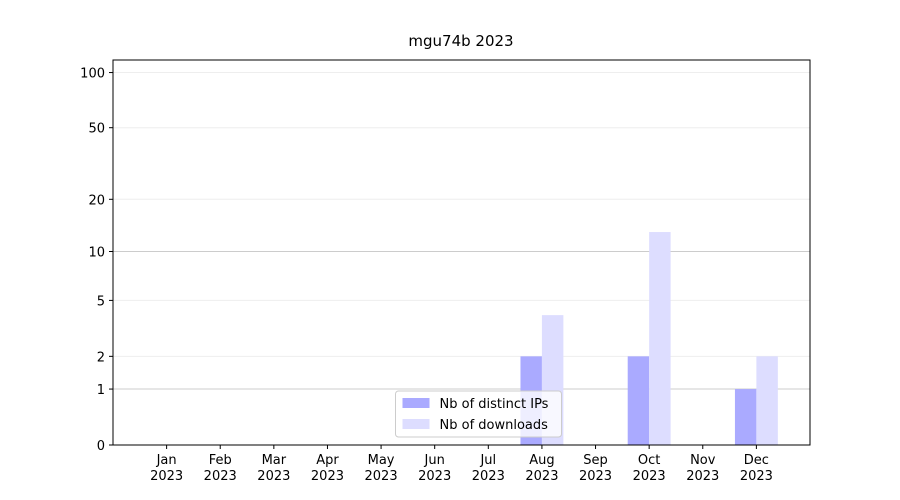 This screenshot has width=900, height=500. Describe the element at coordinates (595, 468) in the screenshot. I see `x-tick-label: Sep 2023` at that location.